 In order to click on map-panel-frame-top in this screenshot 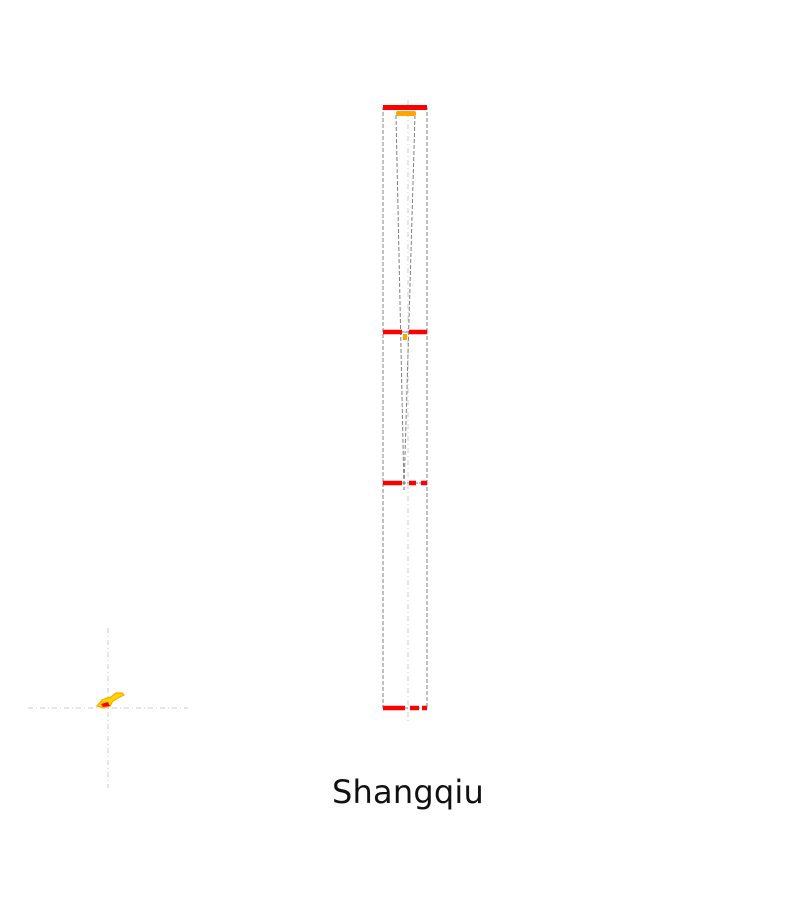, I will do `click(405, 220)`.